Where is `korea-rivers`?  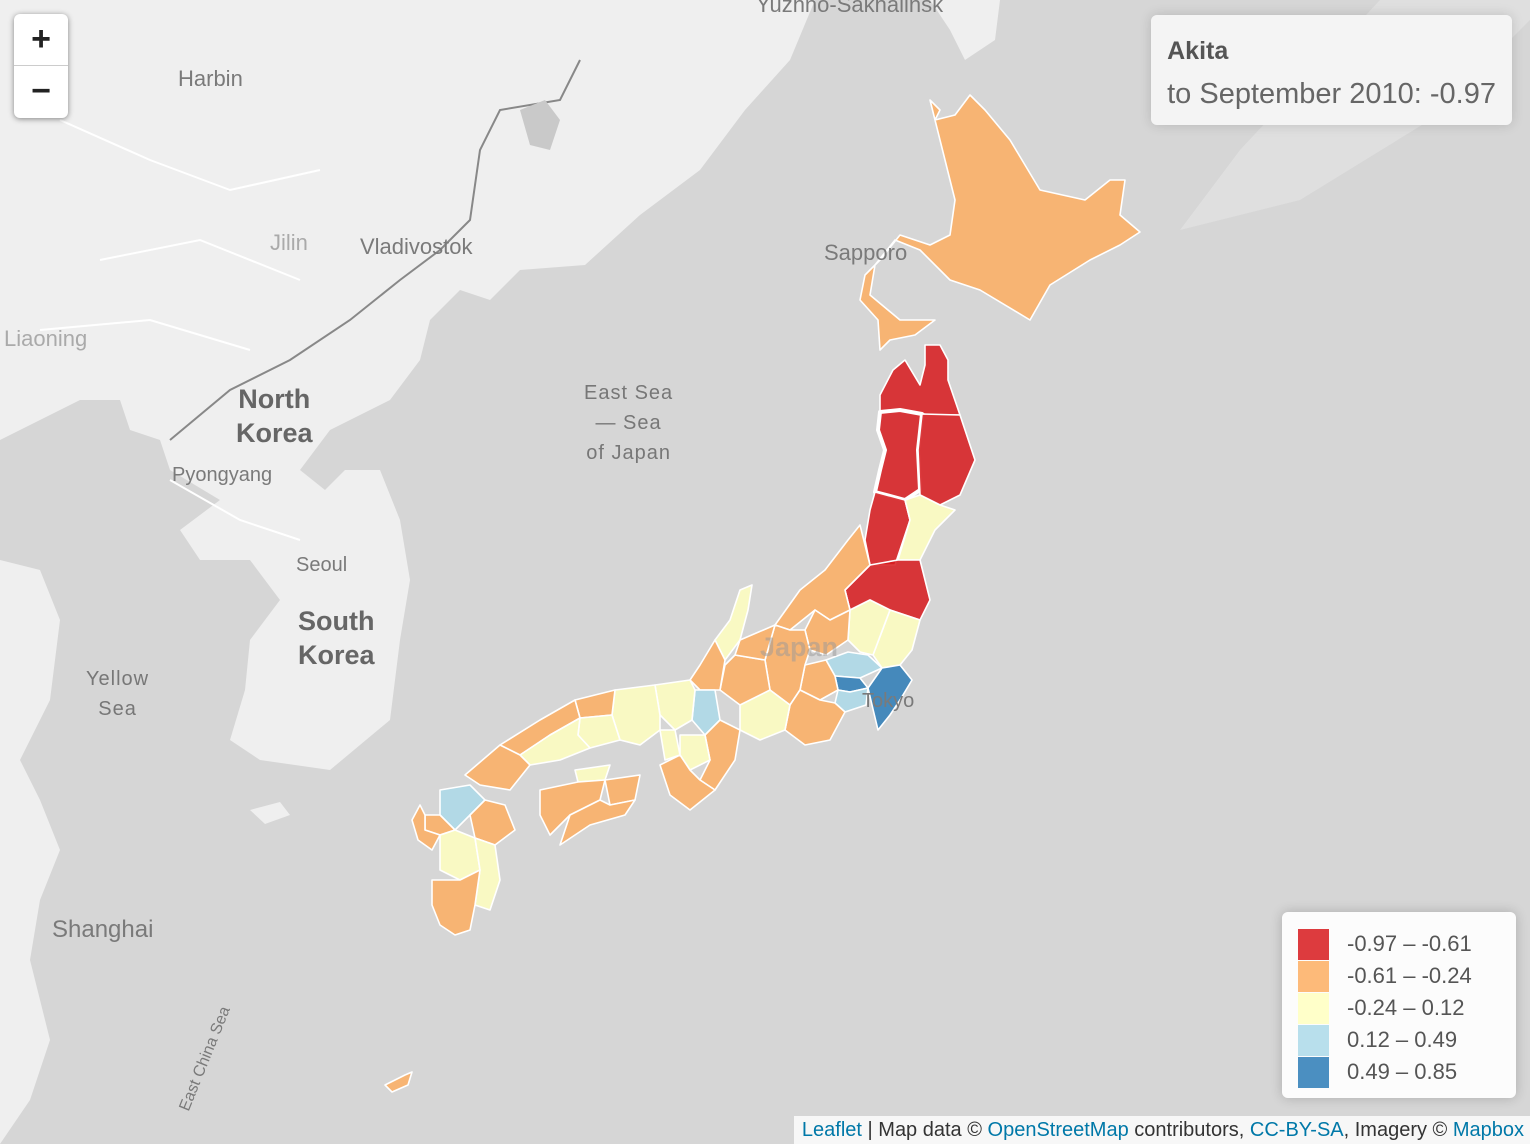
korea-rivers is located at coordinates (180, 330).